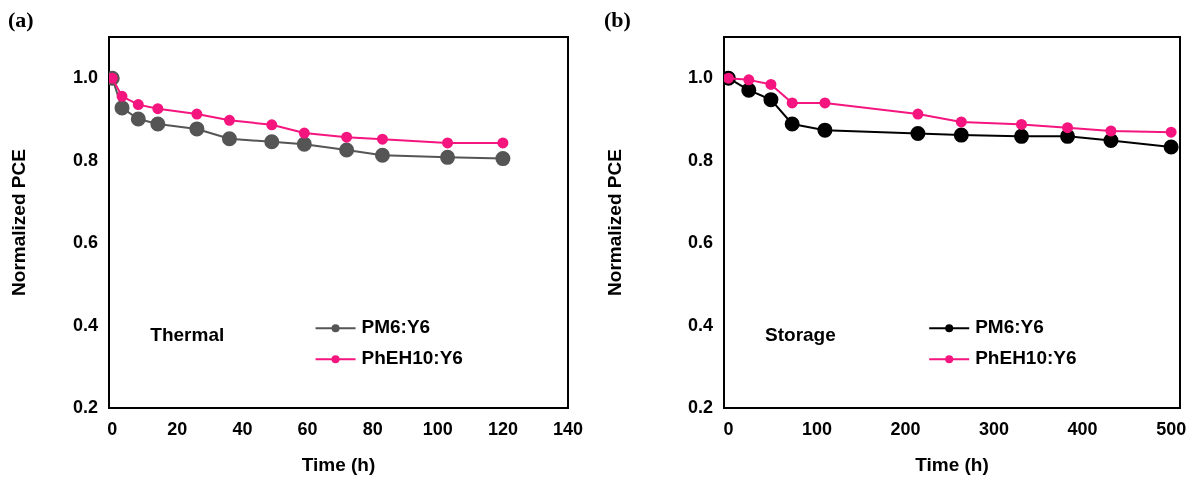 The height and width of the screenshot is (485, 1192). I want to click on x-tick-label: 400, so click(1082, 428).